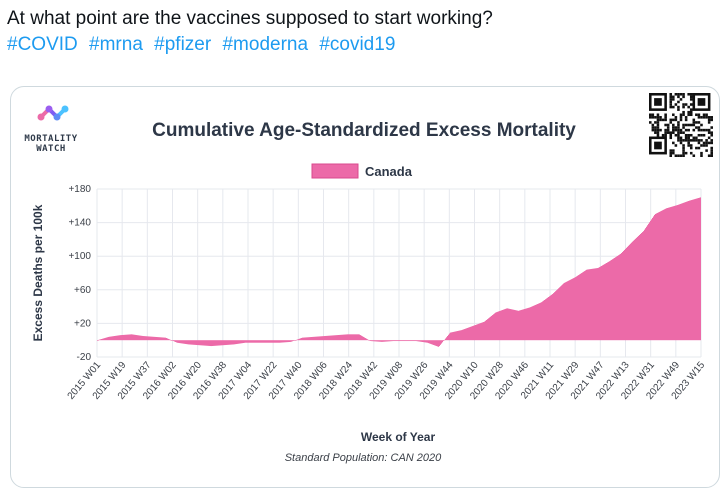  Describe the element at coordinates (357, 44) in the screenshot. I see `hashtag-covid19: #covid19` at that location.